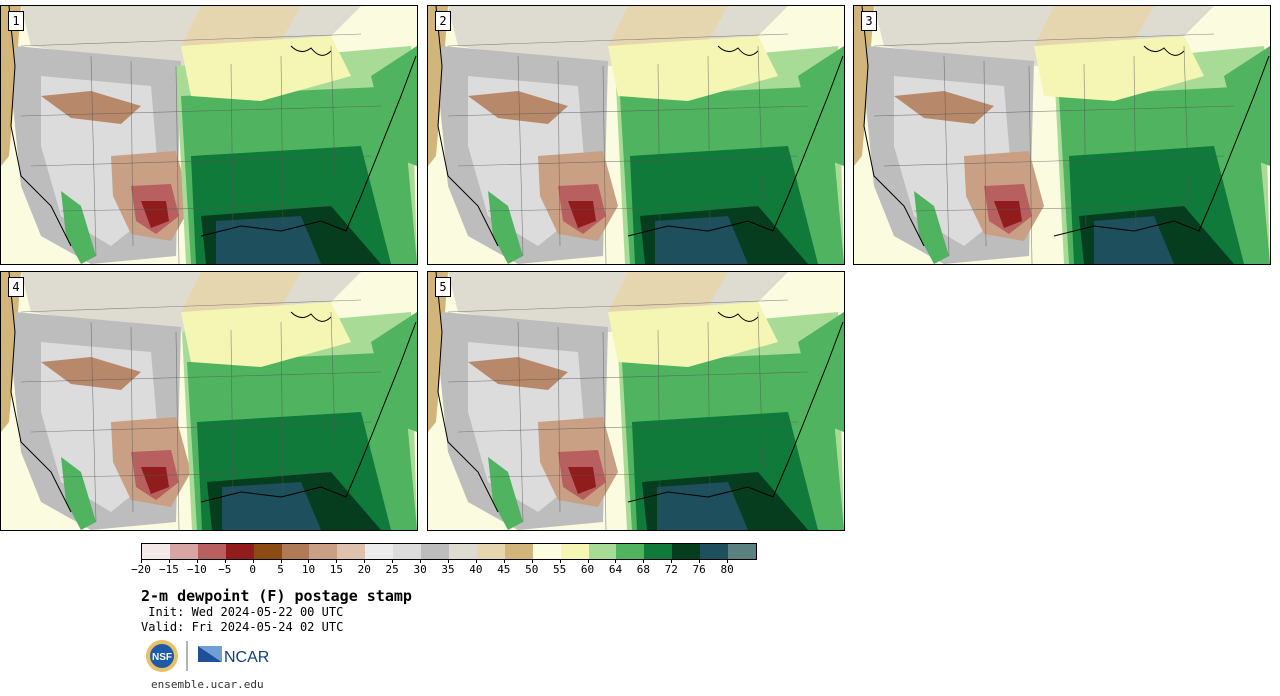  Describe the element at coordinates (242, 612) in the screenshot. I see `init-time: Init: Wed 2024-05-22 00 UTC` at that location.